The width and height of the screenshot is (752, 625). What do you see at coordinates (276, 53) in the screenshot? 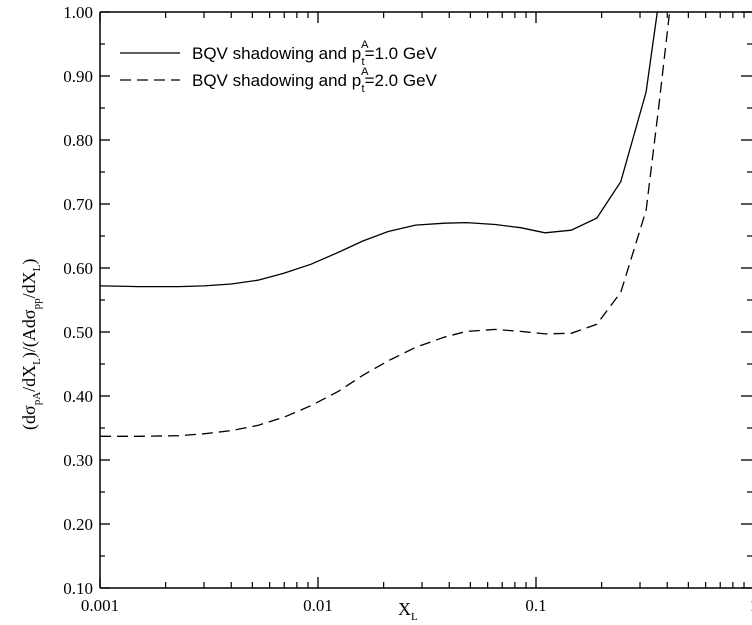
I see `legend-1-pre: BQV shadowing and p` at bounding box center [276, 53].